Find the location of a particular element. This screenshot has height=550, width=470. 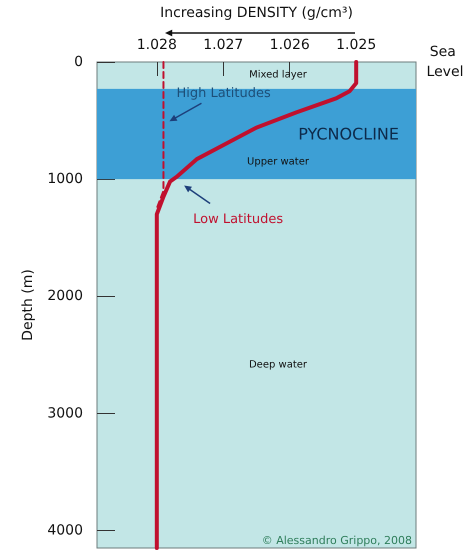

y-tick-label: 3000 is located at coordinates (65, 413).